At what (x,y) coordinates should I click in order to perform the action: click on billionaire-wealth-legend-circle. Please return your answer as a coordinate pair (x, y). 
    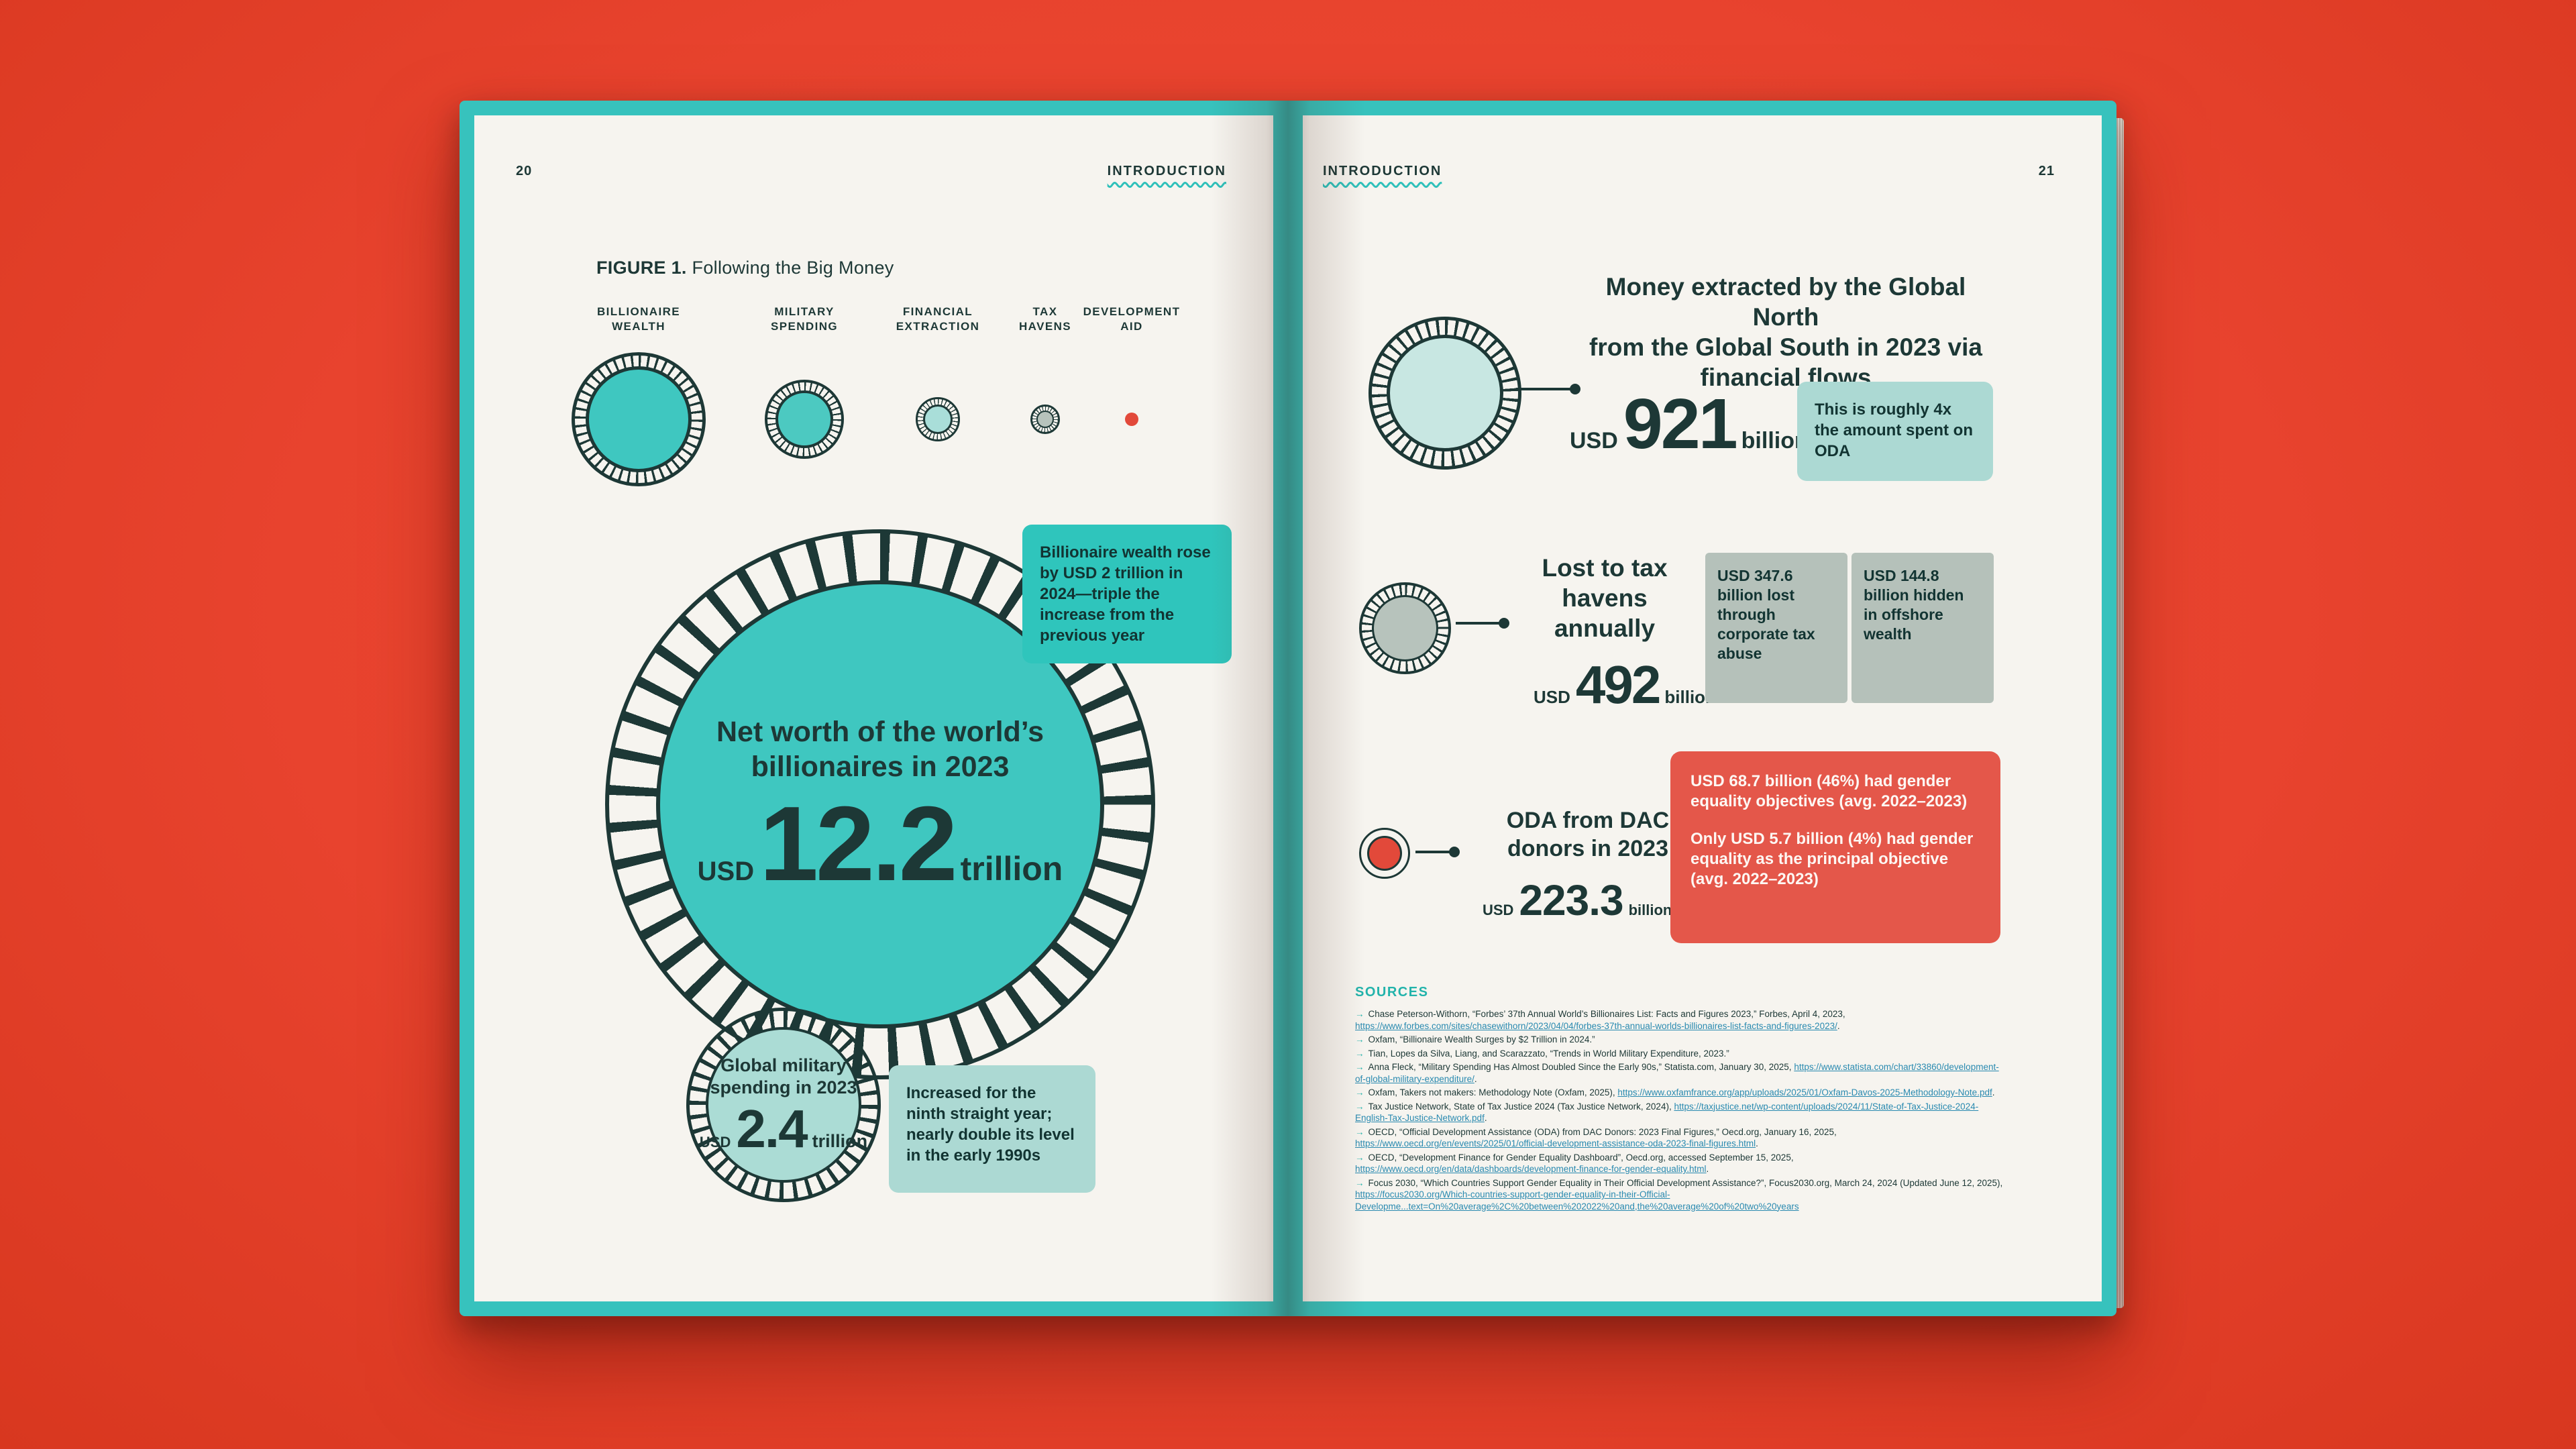
    Looking at the image, I should click on (639, 419).